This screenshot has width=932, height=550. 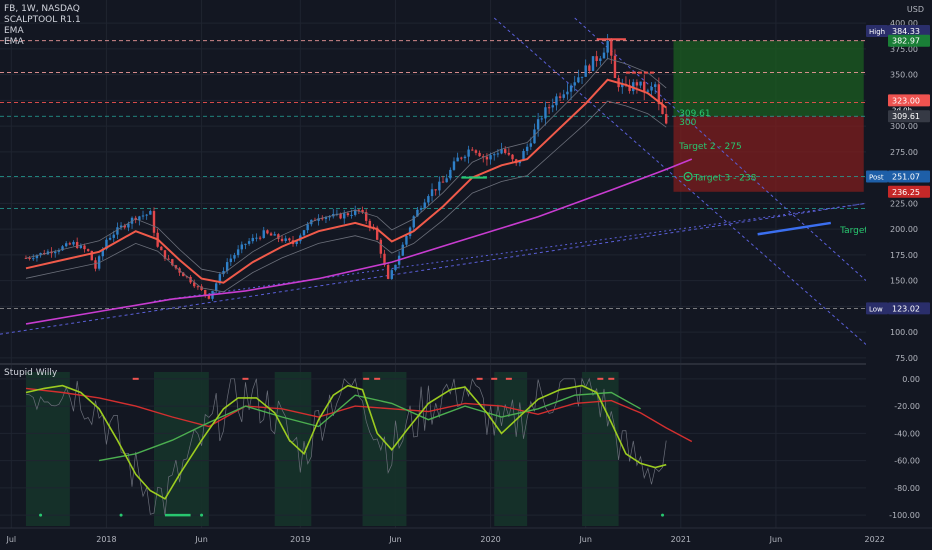 What do you see at coordinates (14, 31) in the screenshot?
I see `indicator-ema-1: EMA` at bounding box center [14, 31].